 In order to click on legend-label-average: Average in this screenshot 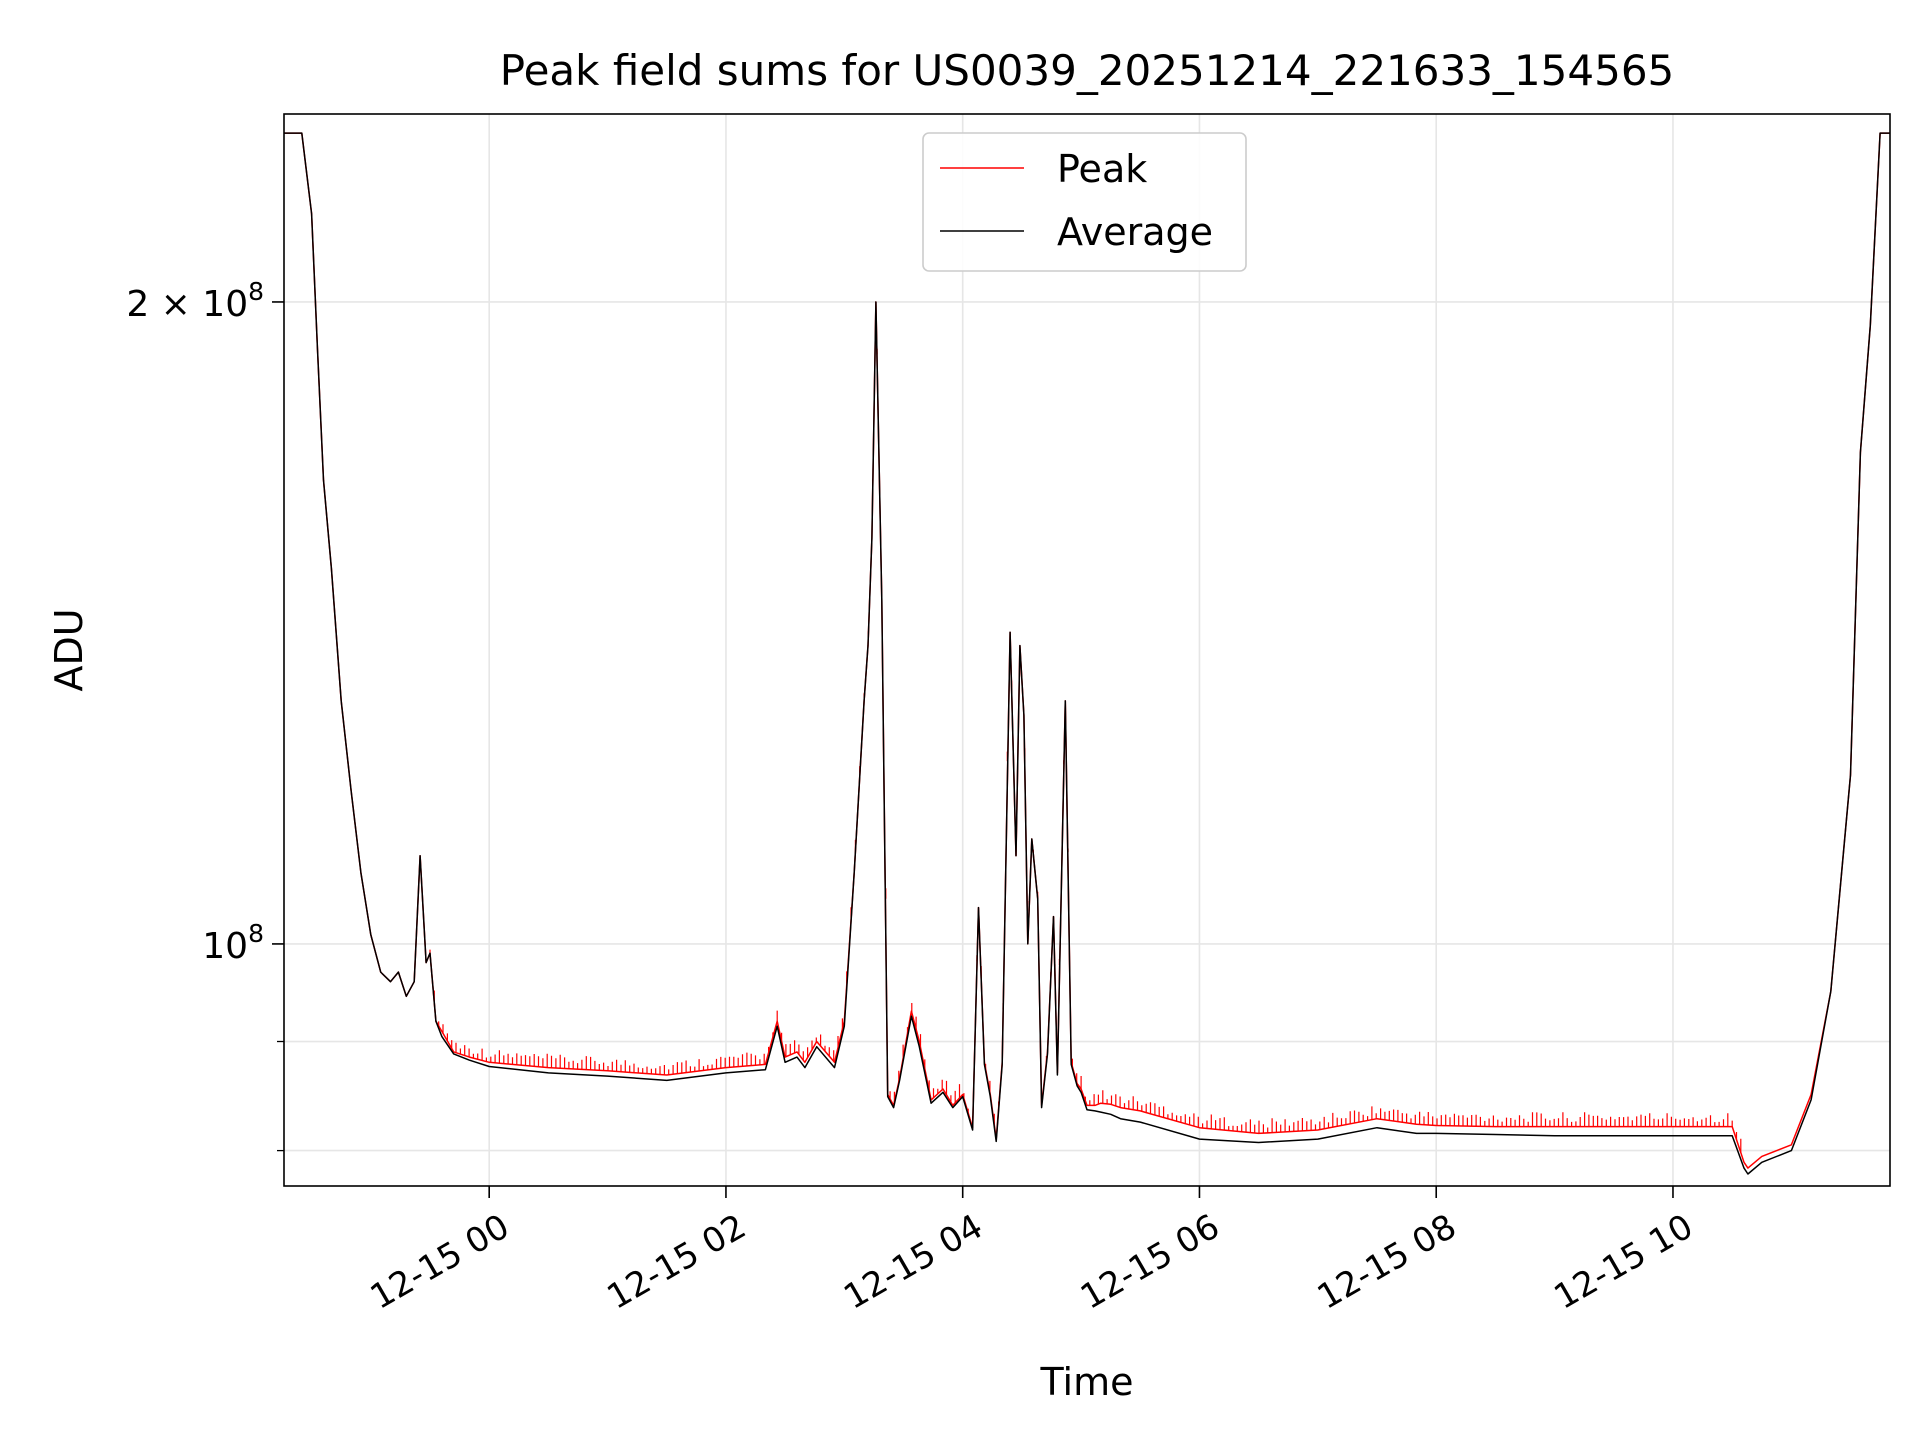, I will do `click(1135, 232)`.